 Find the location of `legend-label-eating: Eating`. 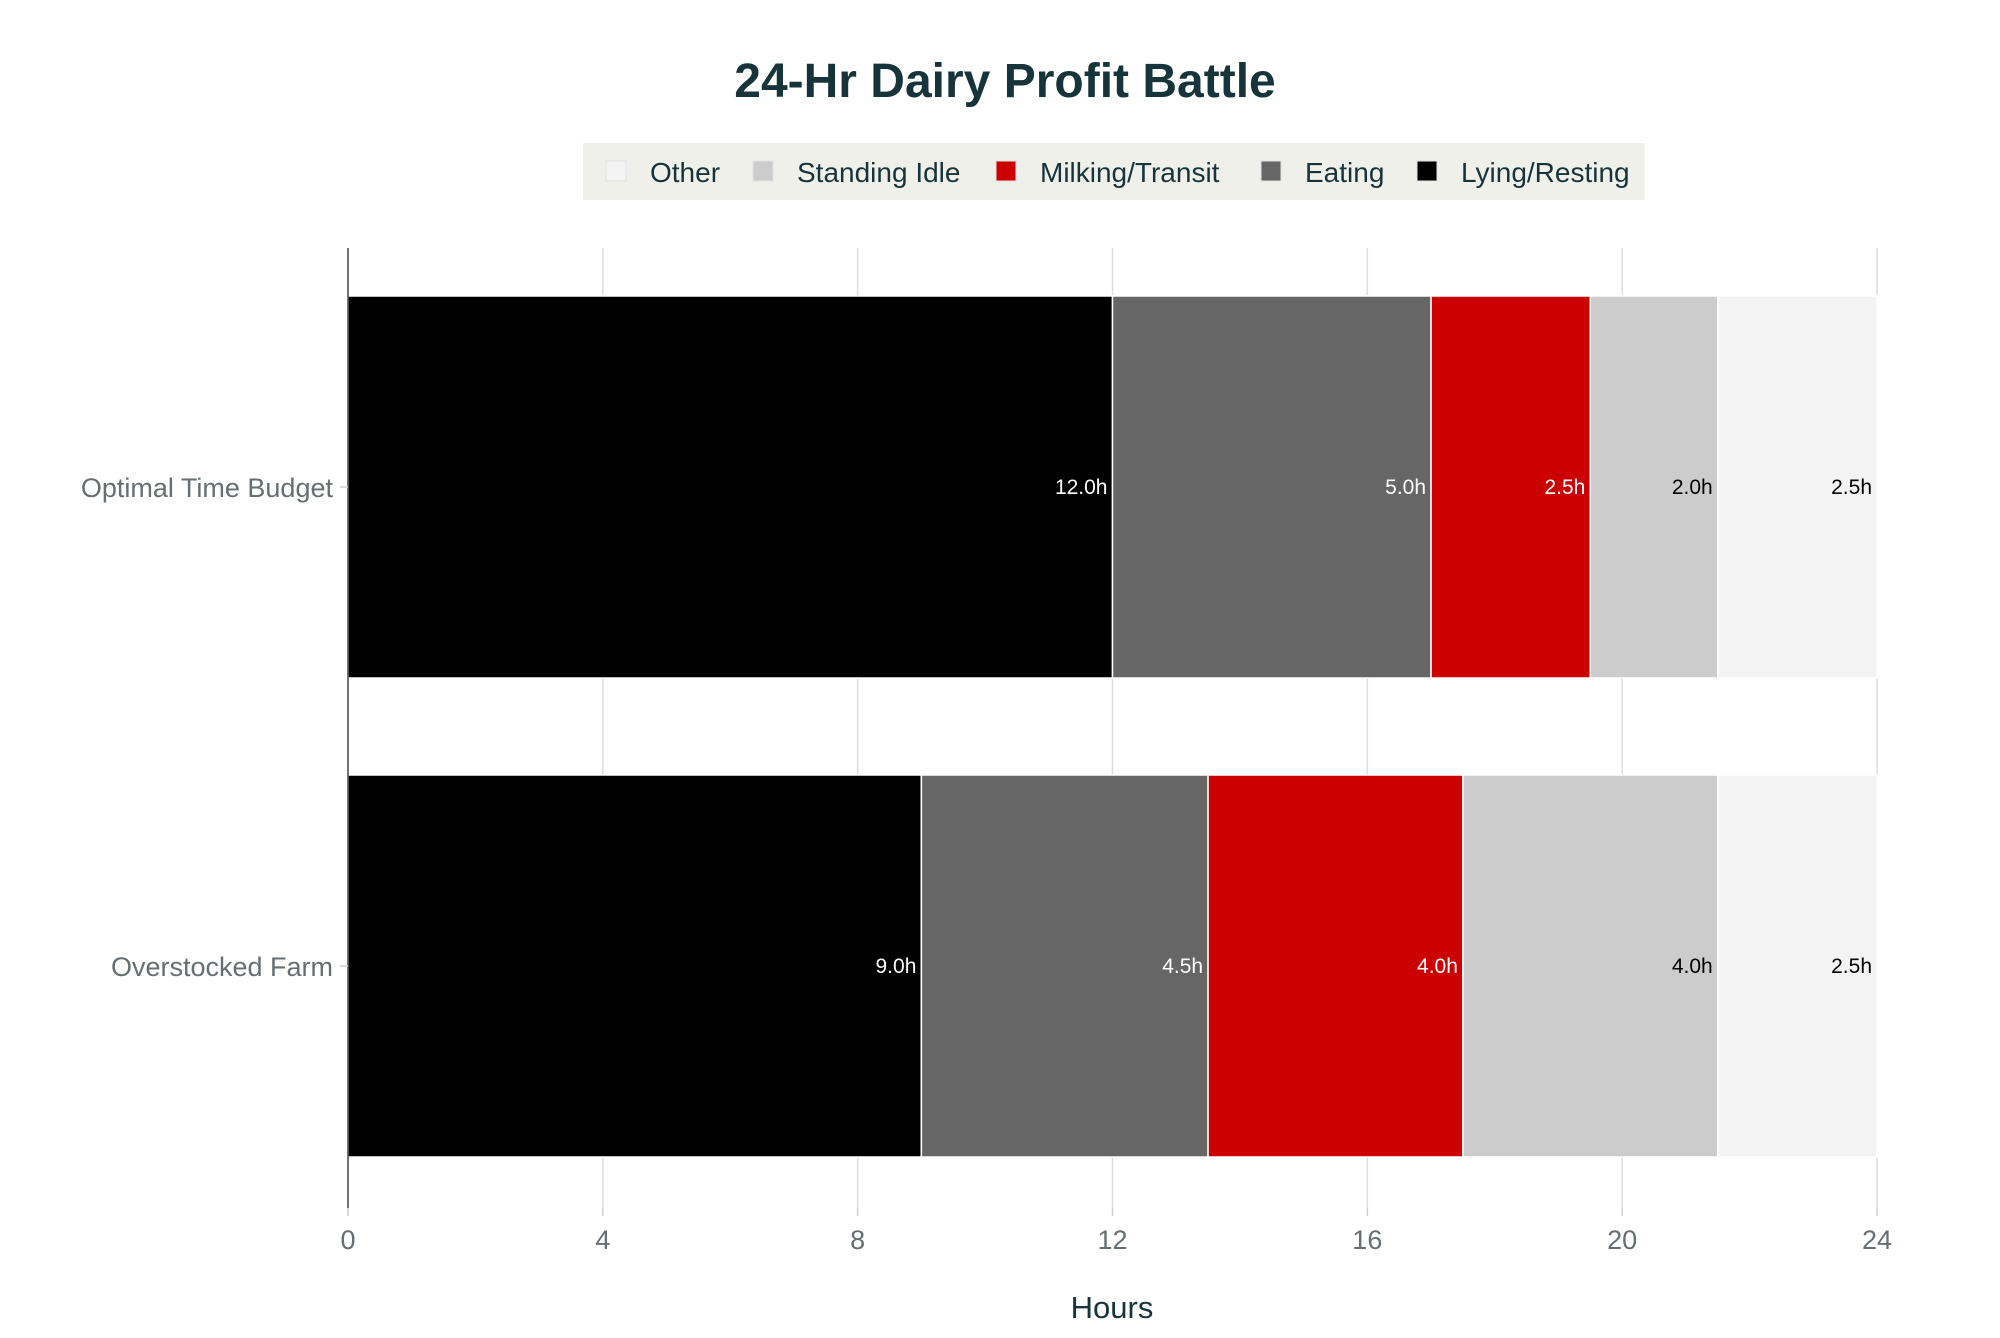

legend-label-eating: Eating is located at coordinates (1344, 172).